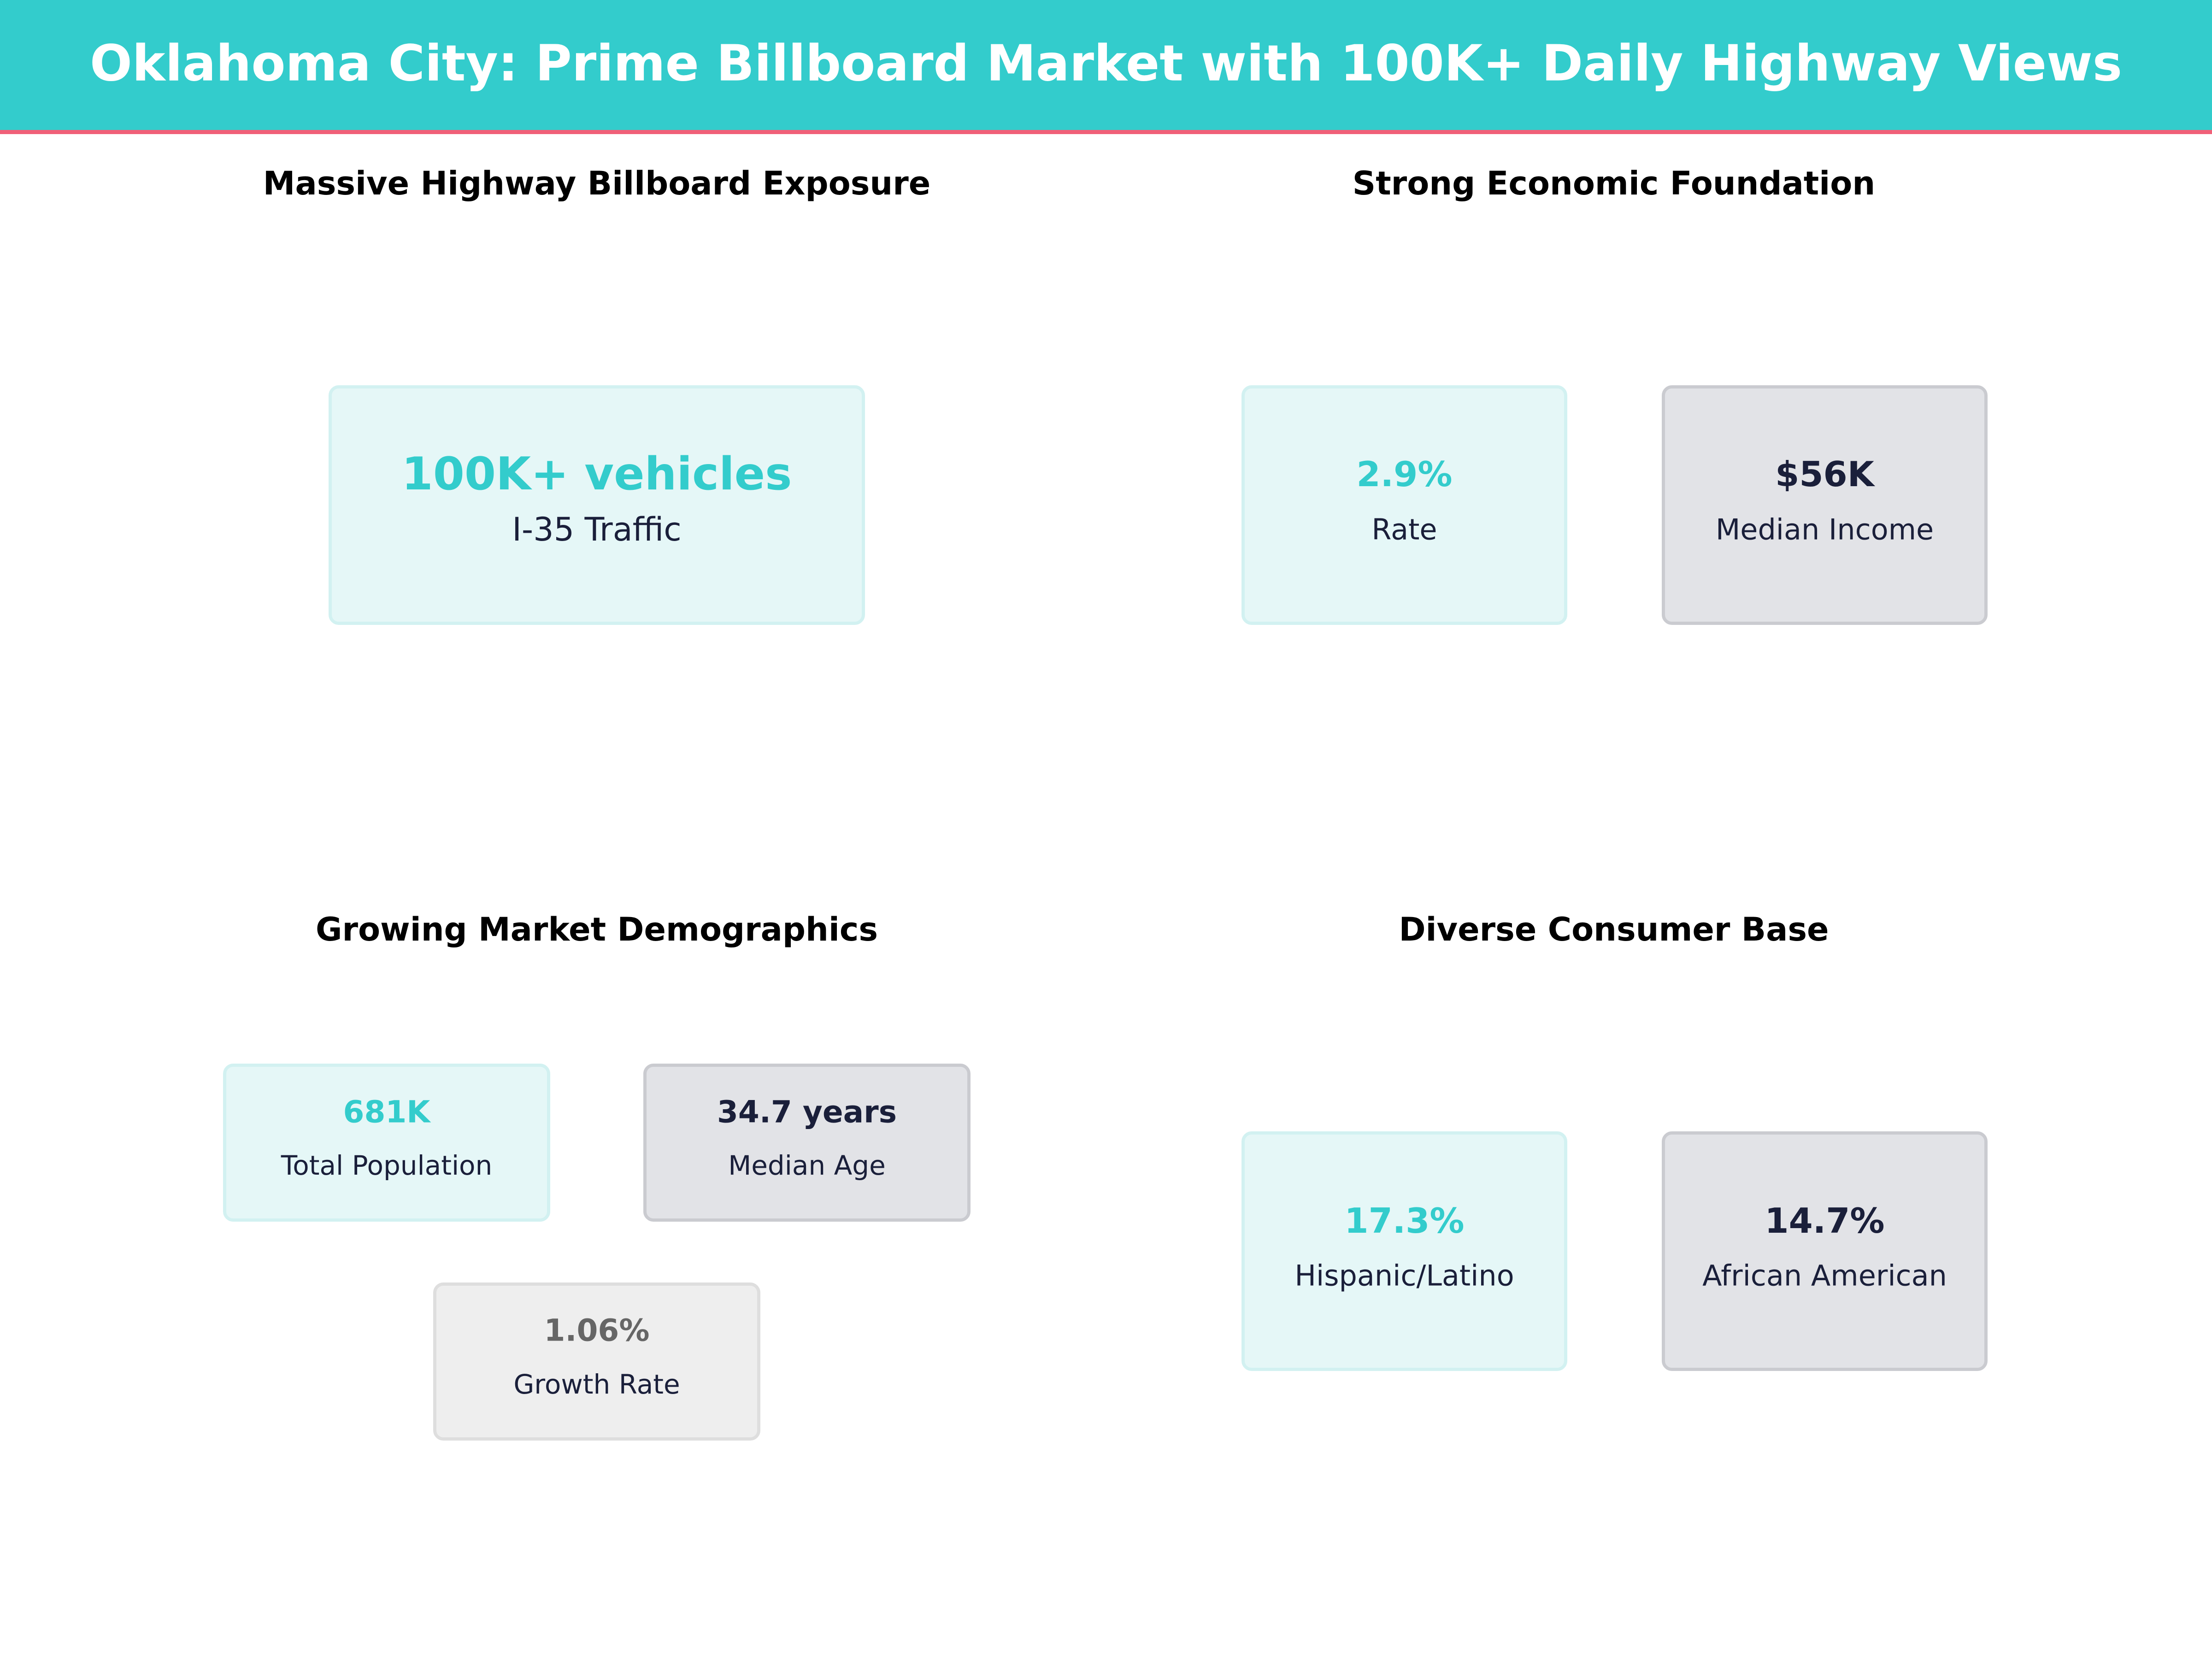 This screenshot has width=2212, height=1659. What do you see at coordinates (1824, 1276) in the screenshot?
I see `stat-label: African American` at bounding box center [1824, 1276].